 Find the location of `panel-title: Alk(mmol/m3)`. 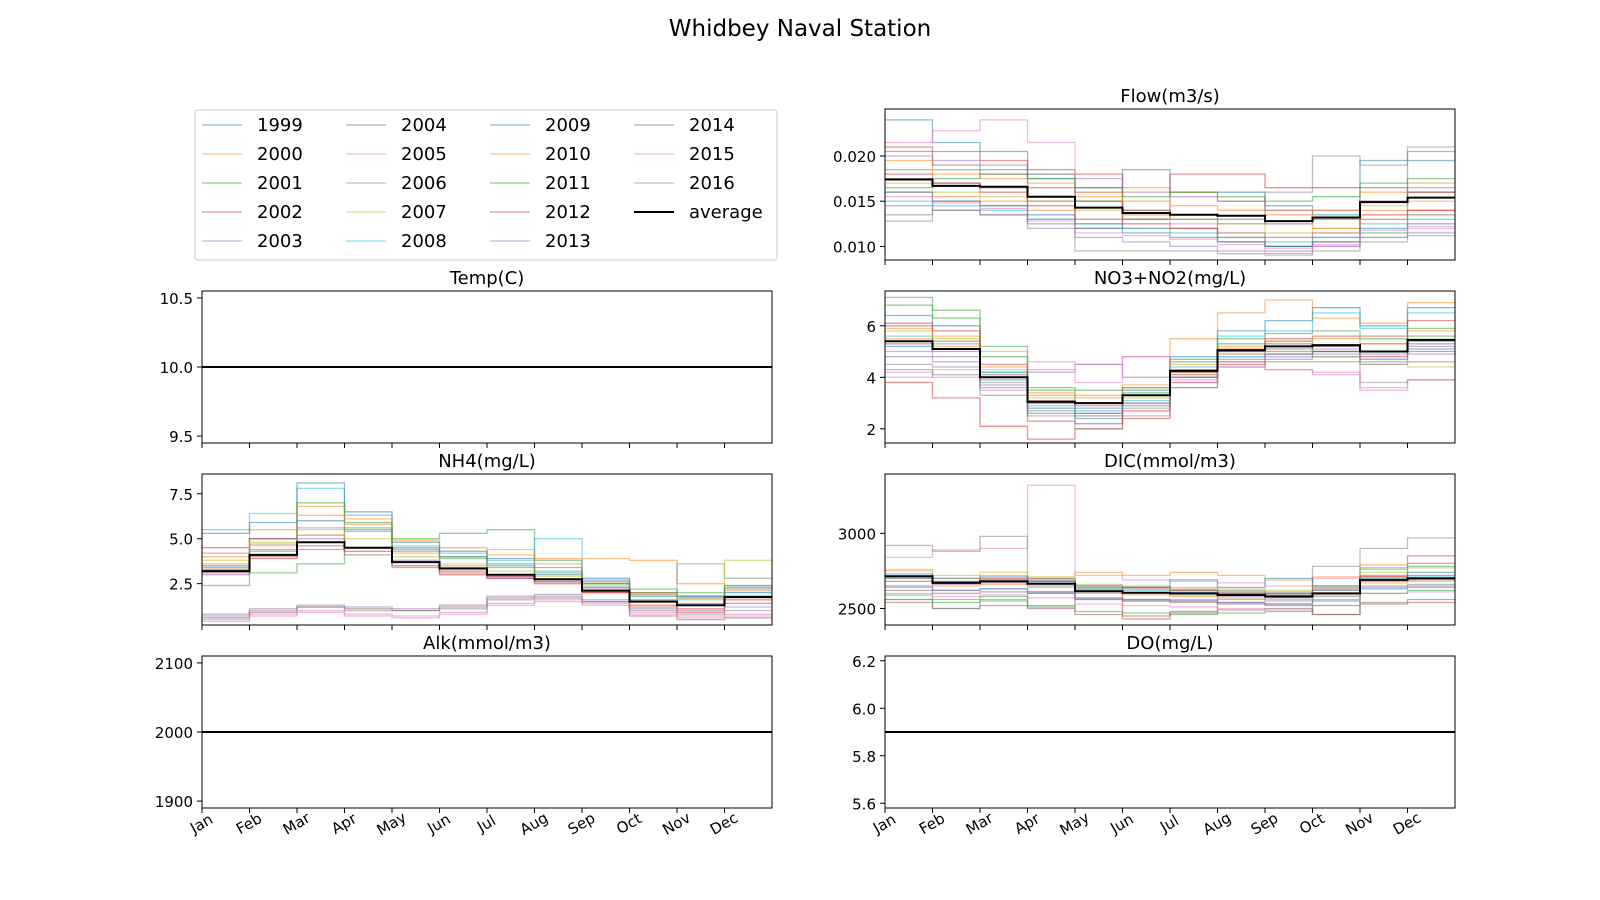

panel-title: Alk(mmol/m3) is located at coordinates (487, 643).